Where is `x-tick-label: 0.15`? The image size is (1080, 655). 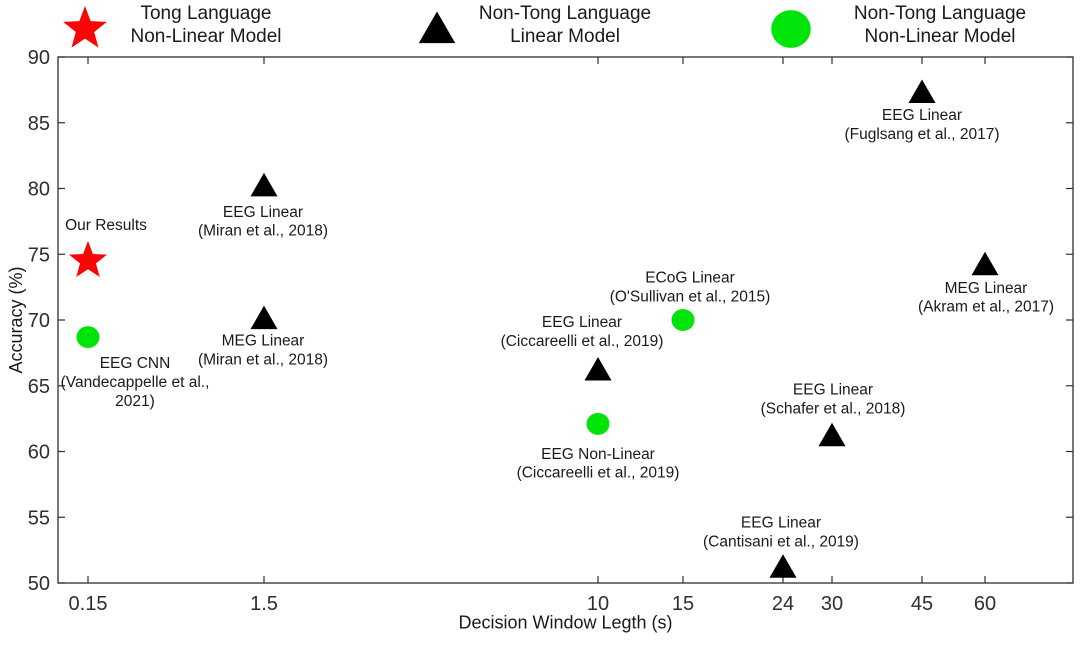 x-tick-label: 0.15 is located at coordinates (88, 604).